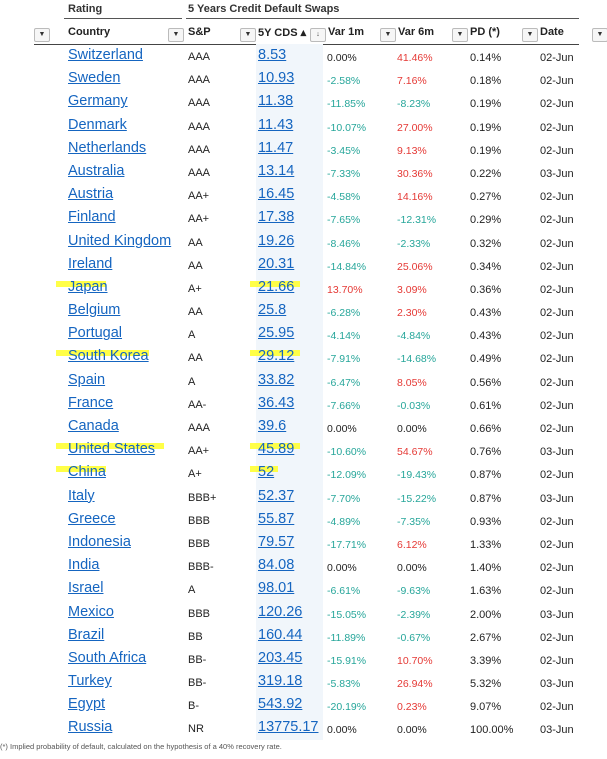 This screenshot has height=759, width=607. Describe the element at coordinates (42, 35) in the screenshot. I see `country-filter-dropdown-icon: ▼` at that location.